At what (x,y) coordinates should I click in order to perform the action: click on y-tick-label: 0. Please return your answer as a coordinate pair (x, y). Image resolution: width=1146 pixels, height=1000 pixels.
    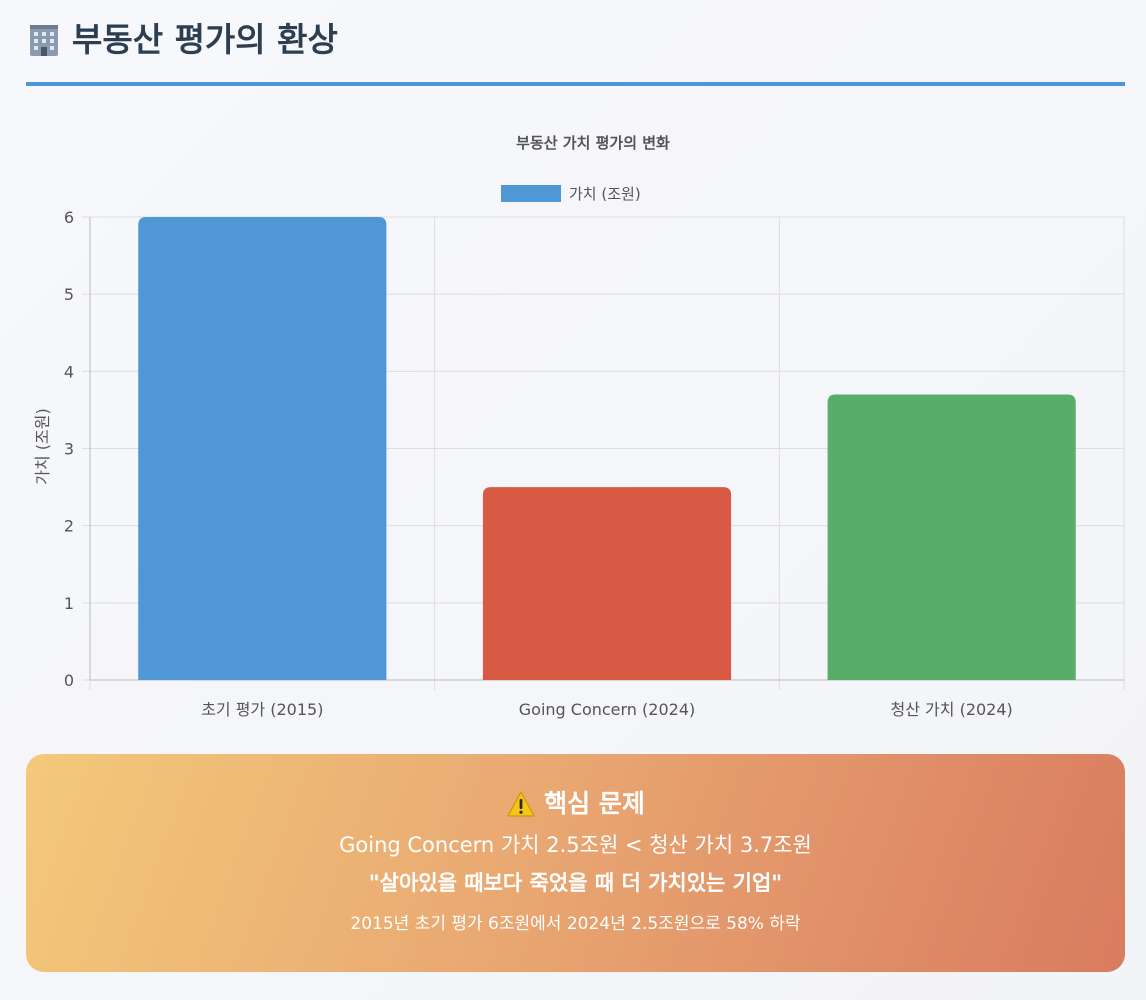
    Looking at the image, I should click on (69, 680).